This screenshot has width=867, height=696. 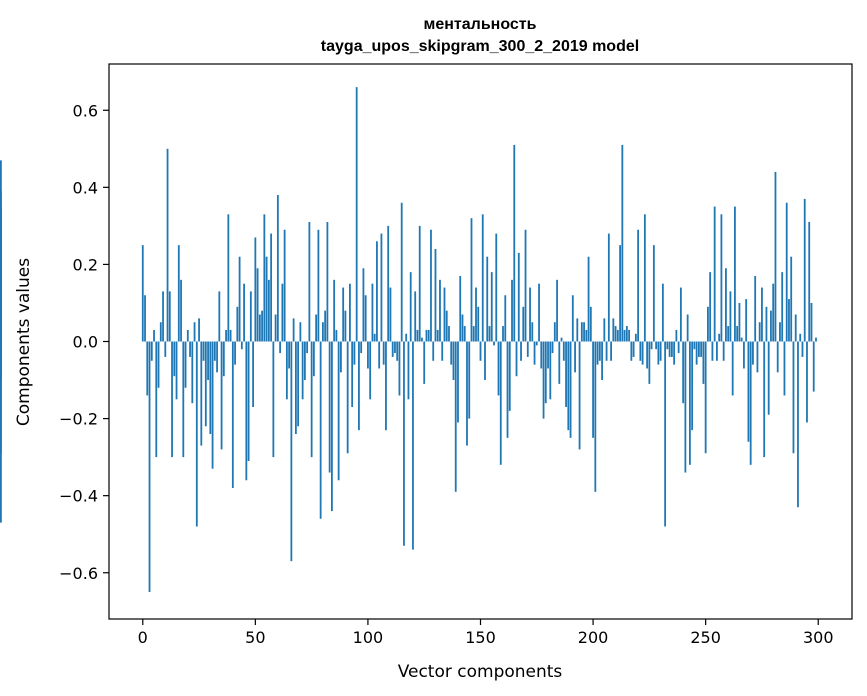 What do you see at coordinates (85, 264) in the screenshot?
I see `y-tick-label-4: 0.2` at bounding box center [85, 264].